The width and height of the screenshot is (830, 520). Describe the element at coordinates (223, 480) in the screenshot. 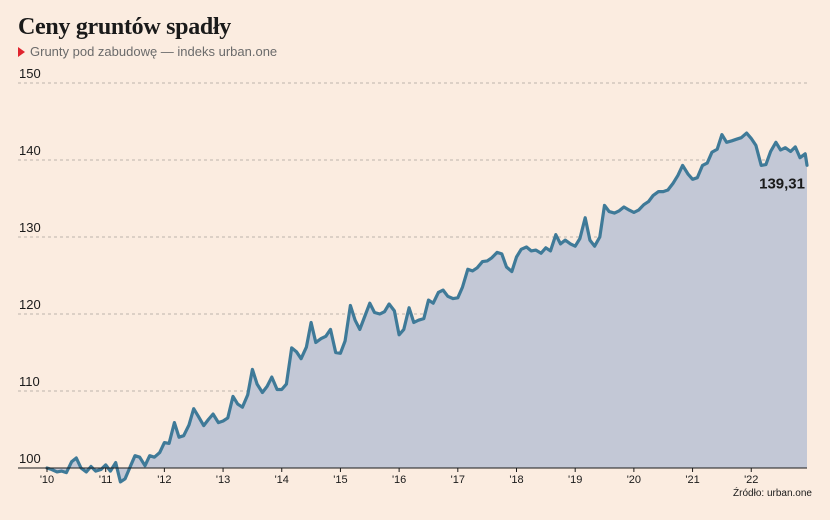

I see `x-tick-label: '13` at that location.